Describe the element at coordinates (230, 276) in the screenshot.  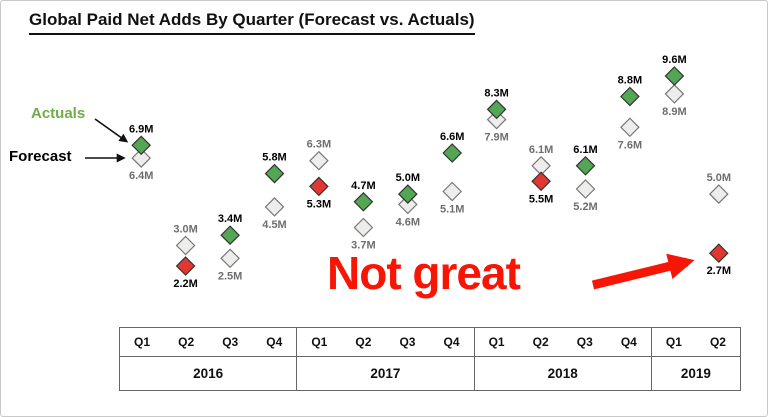
I see `forecast-value-label: 2.5M` at that location.